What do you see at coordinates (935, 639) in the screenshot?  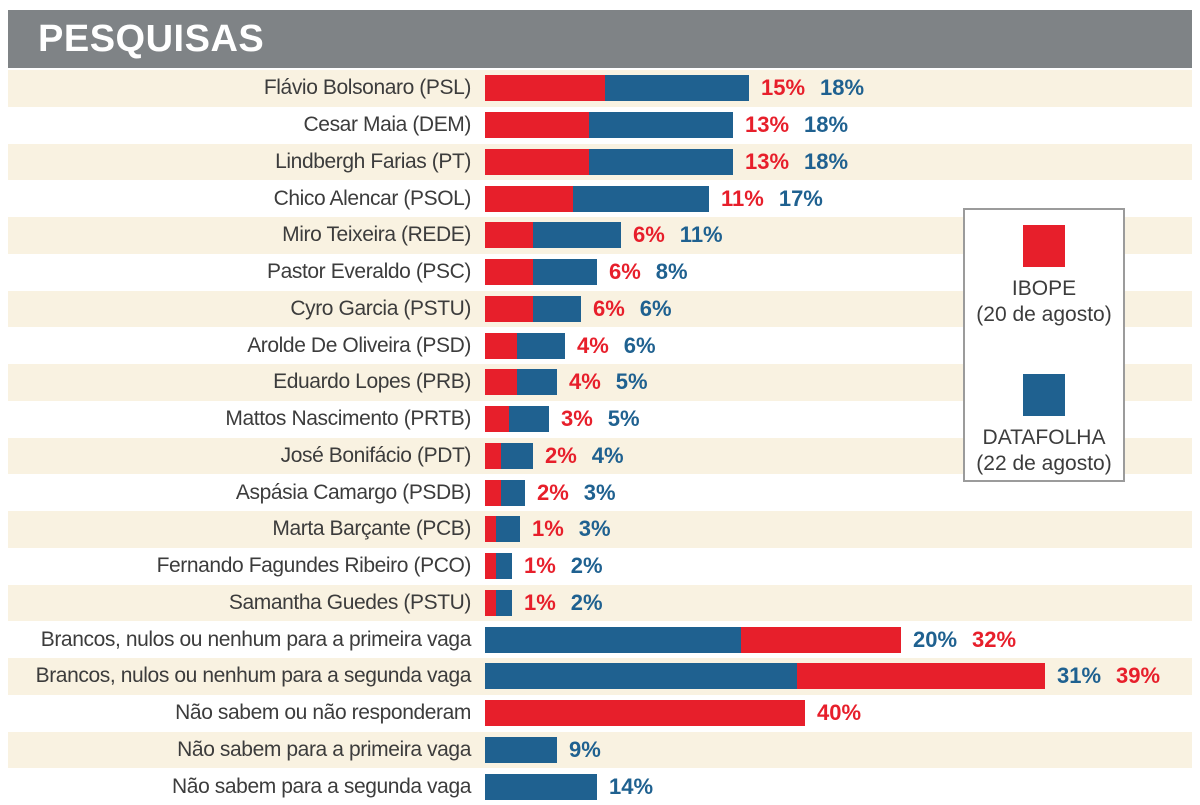 I see `value-label-datafolha: 20%` at bounding box center [935, 639].